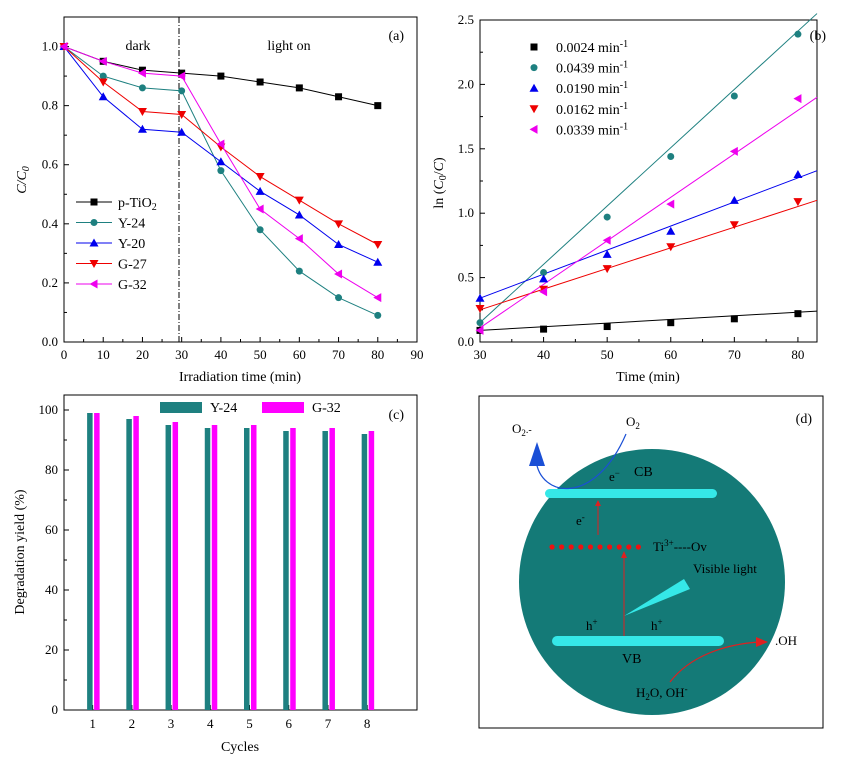  Describe the element at coordinates (443, 177) in the screenshot. I see `panel-b-y-label-sub: 0` at that location.